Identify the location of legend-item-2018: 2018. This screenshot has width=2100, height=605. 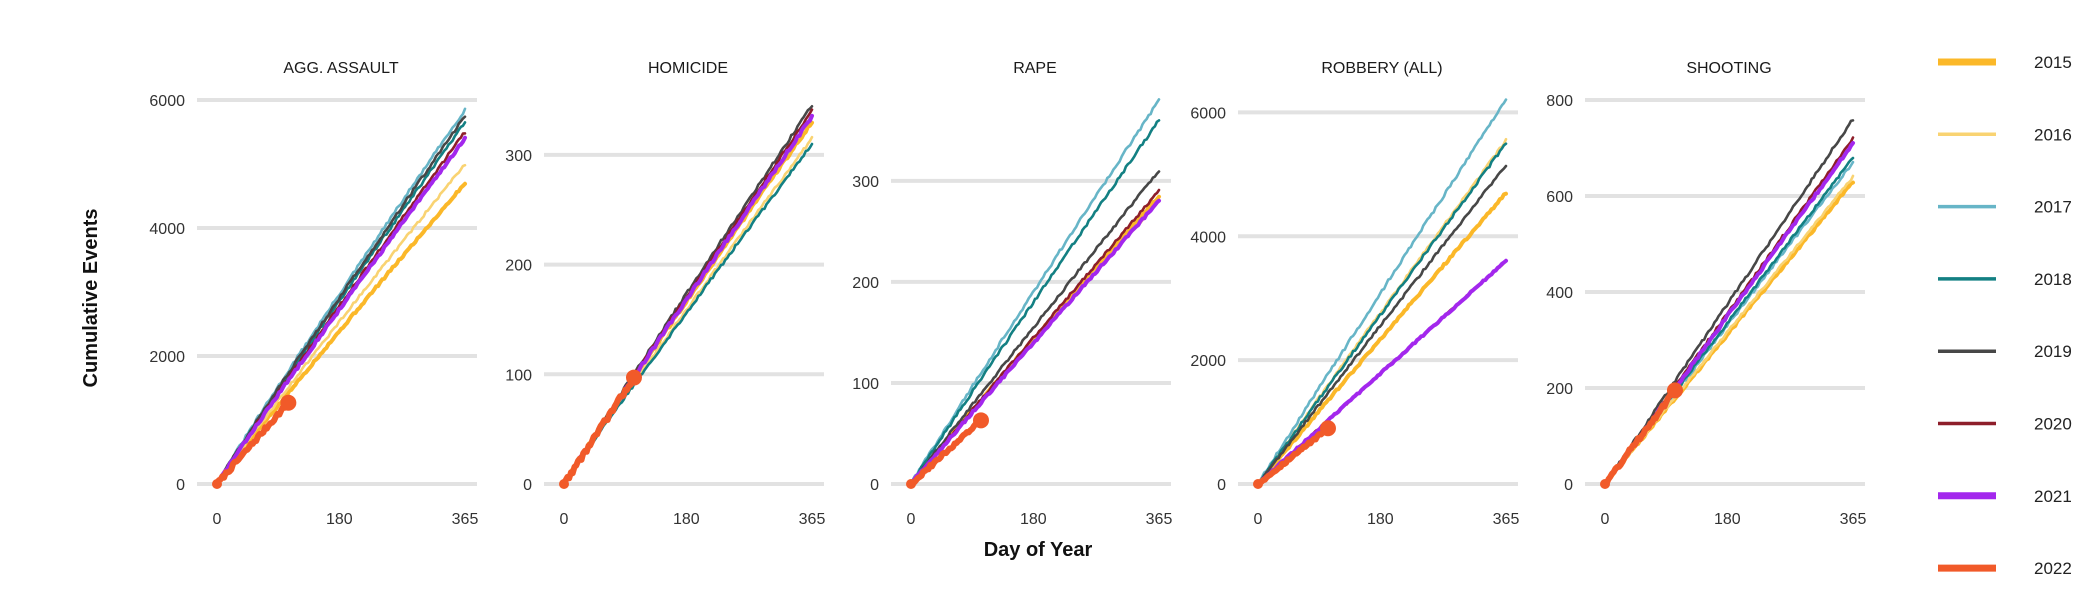
(2005, 279).